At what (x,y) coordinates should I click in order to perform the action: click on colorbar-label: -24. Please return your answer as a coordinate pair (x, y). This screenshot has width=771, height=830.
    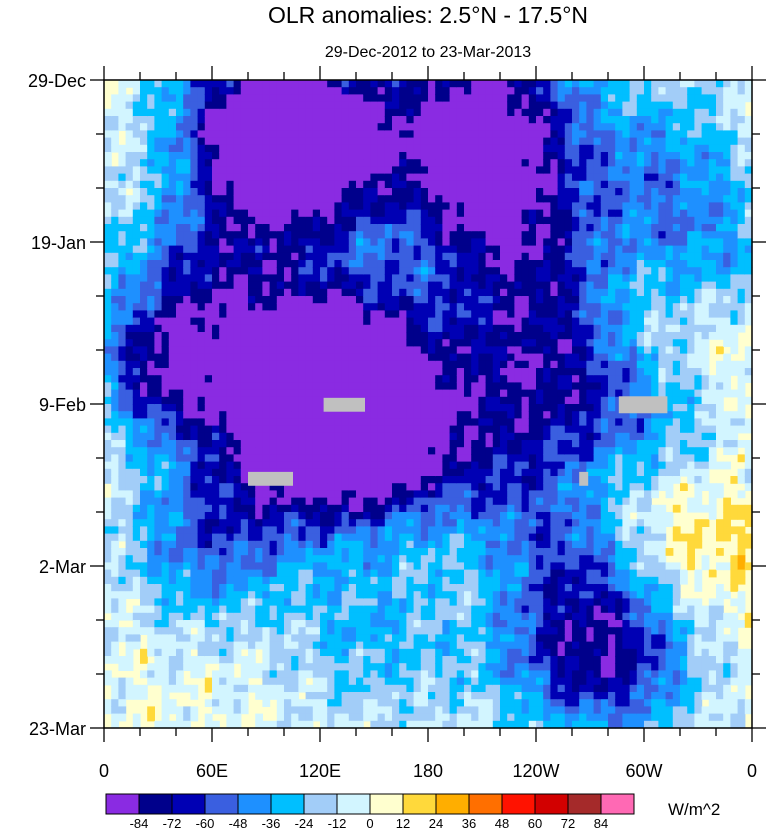
    Looking at the image, I should click on (304, 823).